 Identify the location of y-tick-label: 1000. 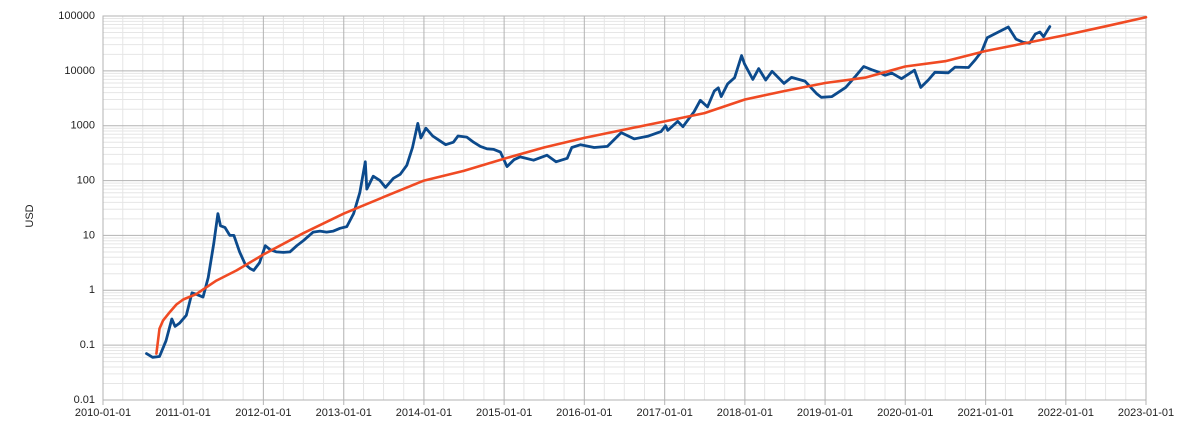
(83, 126).